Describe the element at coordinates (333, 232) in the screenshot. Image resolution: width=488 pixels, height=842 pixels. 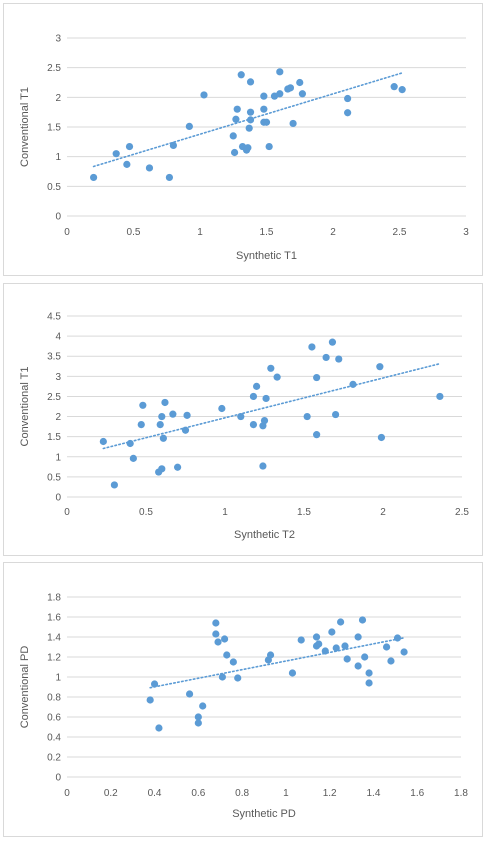
I see `x-tick-label: 2` at that location.